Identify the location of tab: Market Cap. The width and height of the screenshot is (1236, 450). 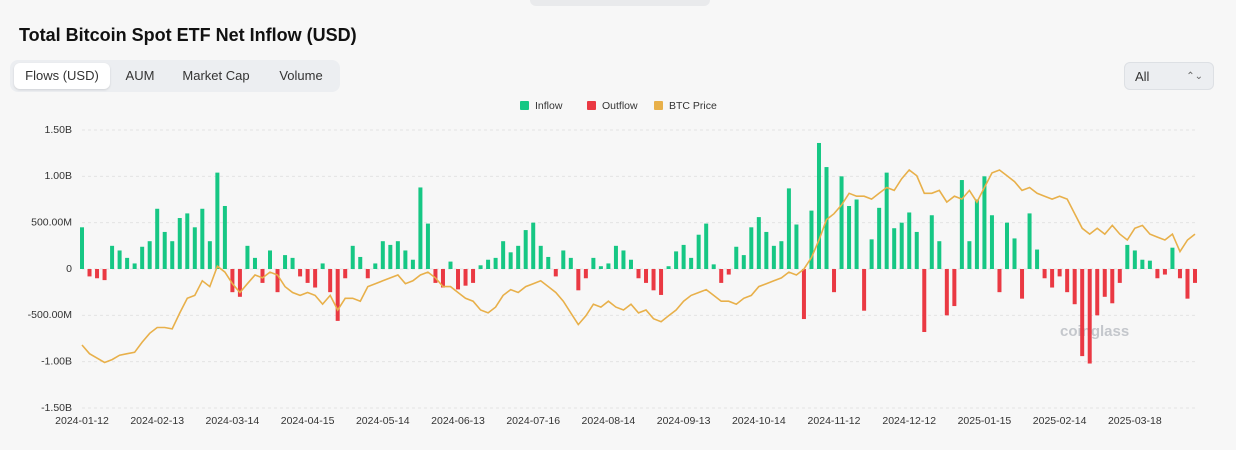
(216, 75).